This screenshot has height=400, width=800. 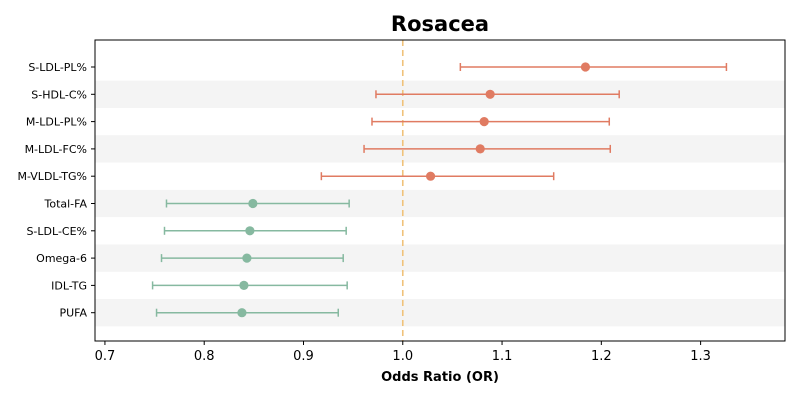 I want to click on x-tick-label: 0.9, so click(x=303, y=356).